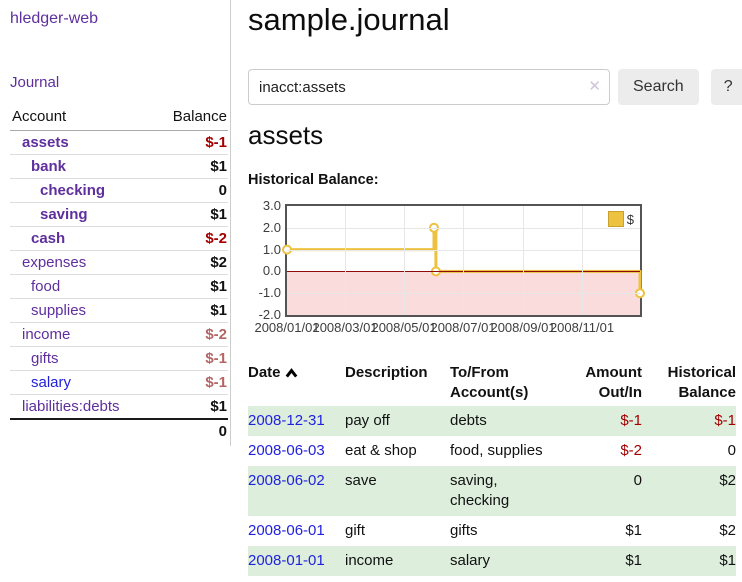 The width and height of the screenshot is (742, 582). What do you see at coordinates (286, 135) in the screenshot?
I see `account-heading: assets` at bounding box center [286, 135].